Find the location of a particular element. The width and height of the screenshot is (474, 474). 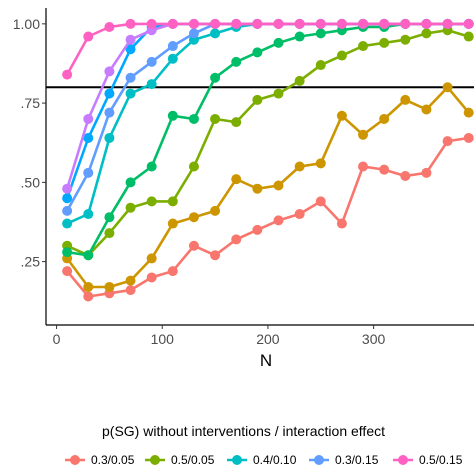

legend-label: 0.4/0.10 is located at coordinates (275, 460).